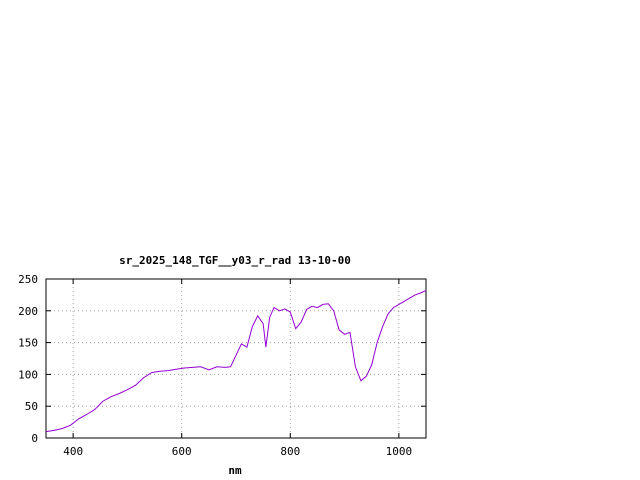  What do you see at coordinates (34, 438) in the screenshot?
I see `y-tick-label: 0` at bounding box center [34, 438].